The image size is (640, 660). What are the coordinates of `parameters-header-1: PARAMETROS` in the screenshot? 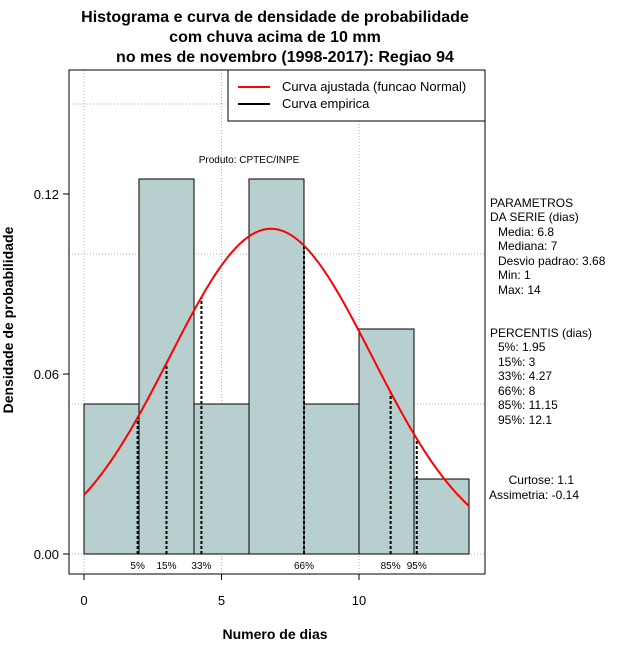 It's located at (531, 203).